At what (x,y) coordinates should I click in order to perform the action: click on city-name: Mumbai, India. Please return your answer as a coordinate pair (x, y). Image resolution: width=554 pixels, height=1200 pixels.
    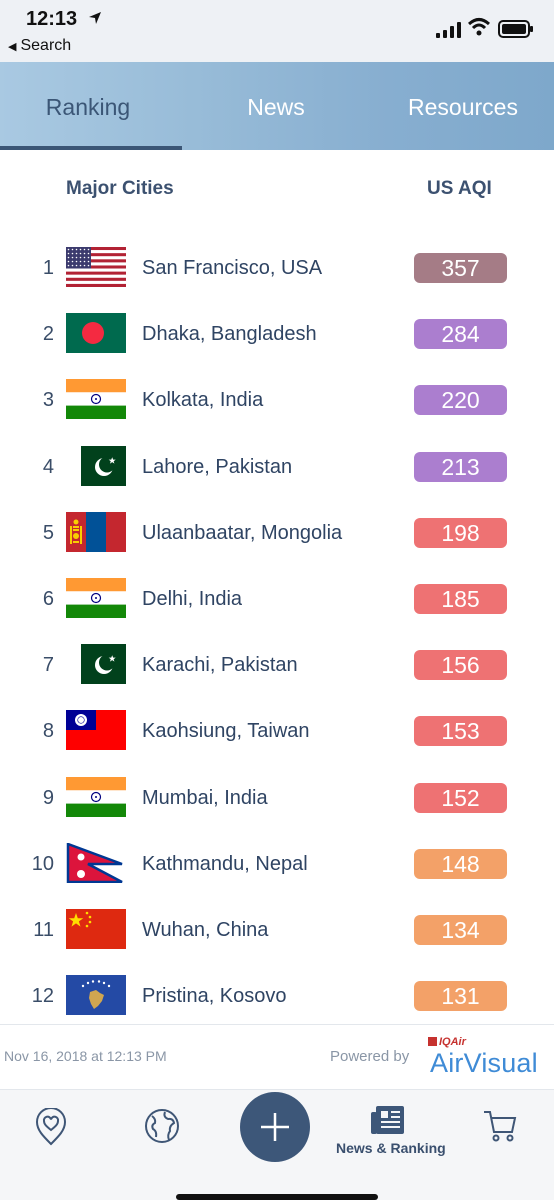
    Looking at the image, I should click on (205, 797).